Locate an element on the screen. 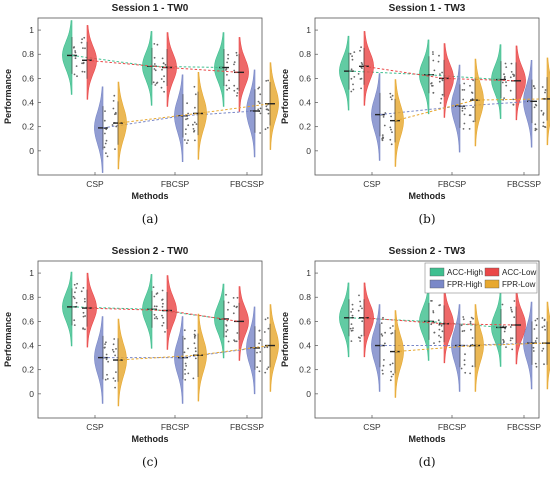 This screenshot has height=486, width=550. y-tick-label: 1 is located at coordinates (31, 30).